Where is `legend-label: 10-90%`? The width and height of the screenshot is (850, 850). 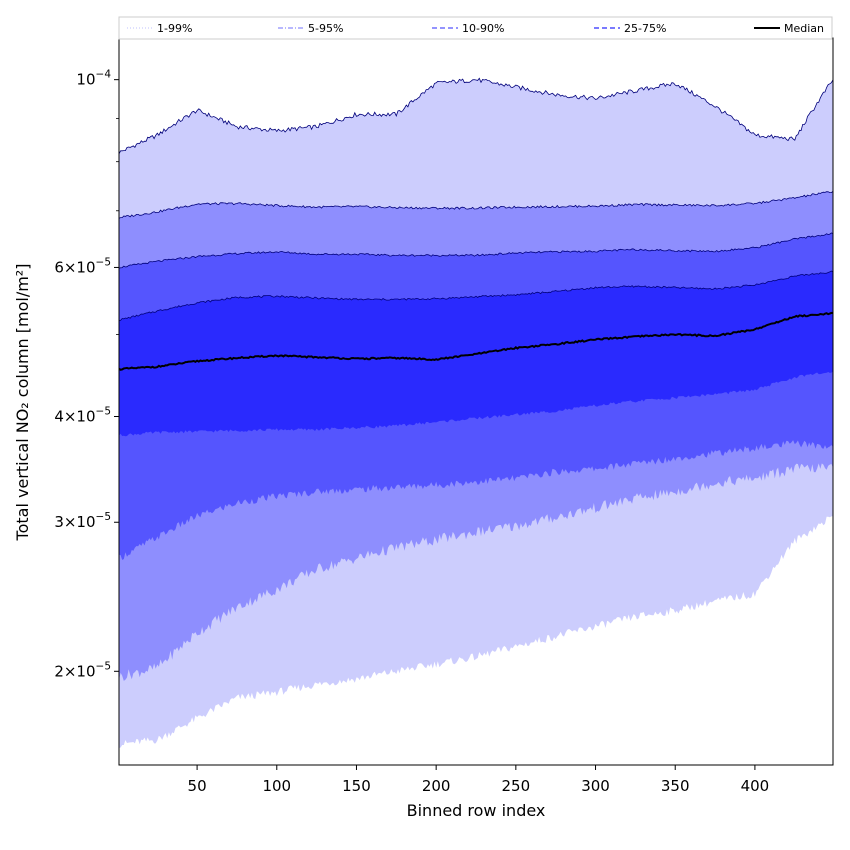
legend-label: 10-90% is located at coordinates (483, 28).